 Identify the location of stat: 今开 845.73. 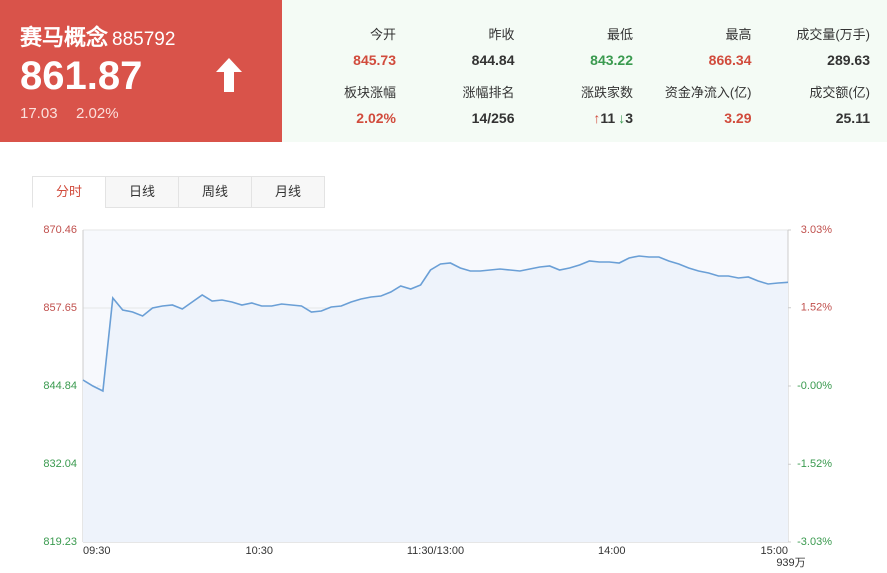
(337, 46).